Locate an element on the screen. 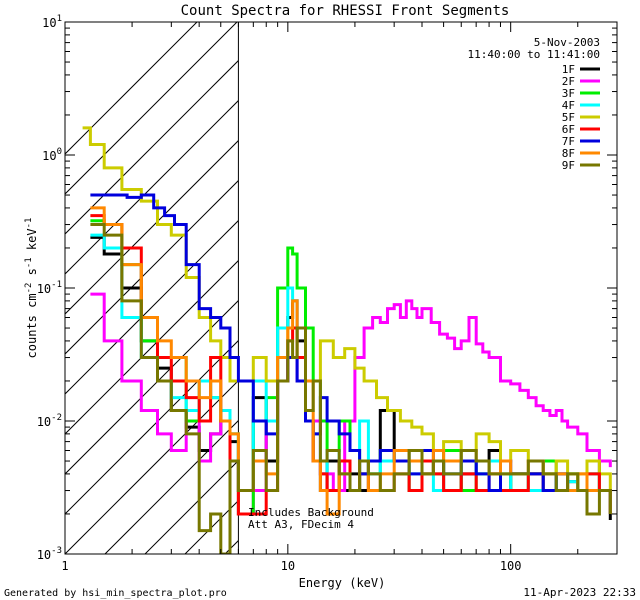  legend-label-1F: 1F is located at coordinates (568, 69).